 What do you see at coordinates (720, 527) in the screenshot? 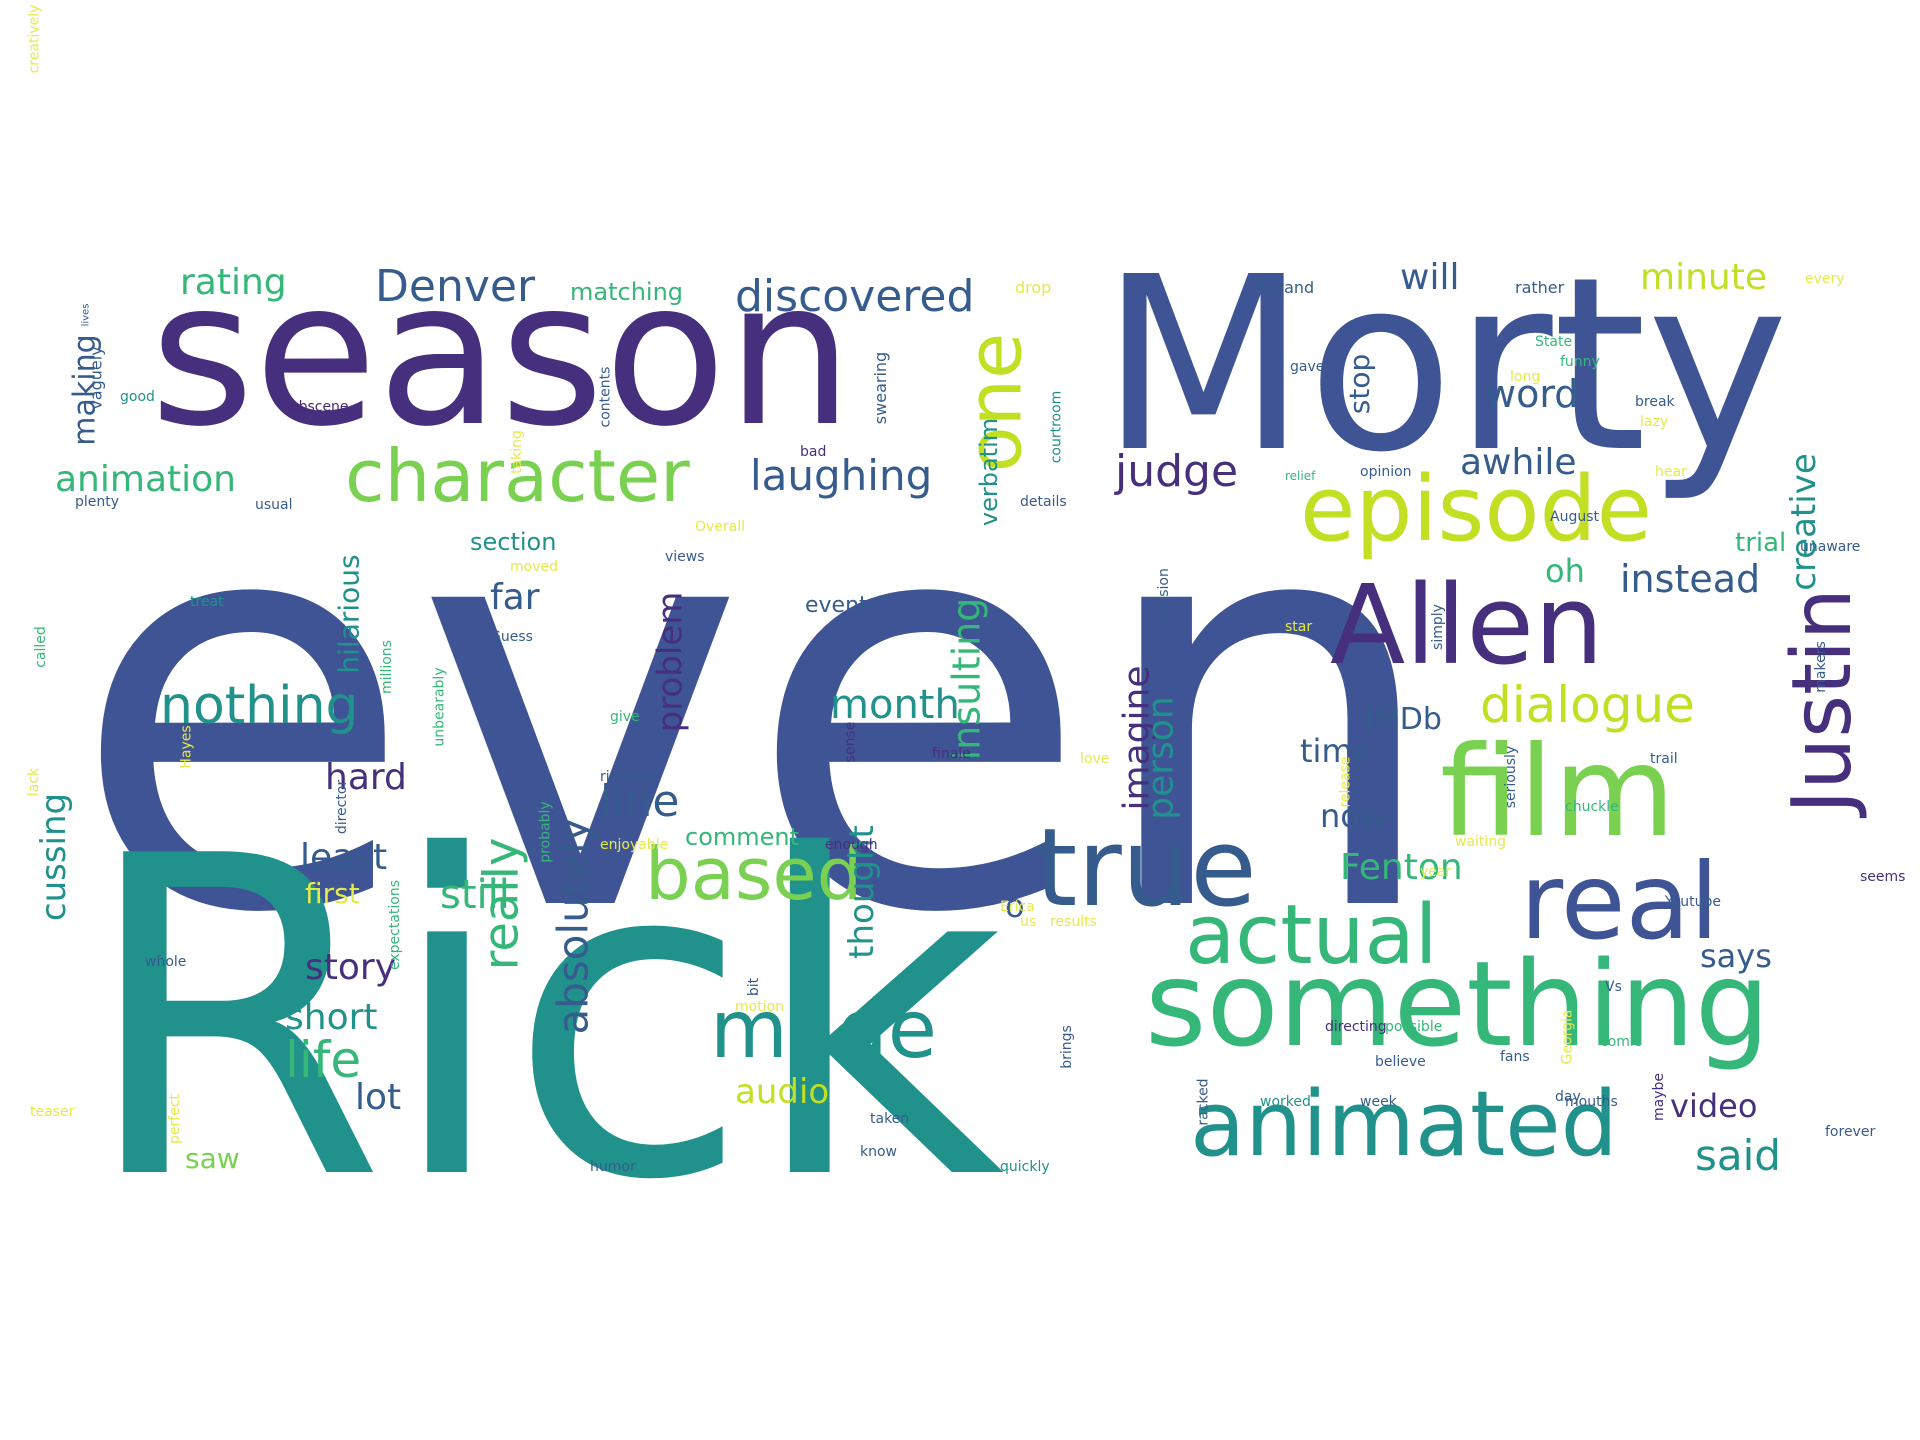
I see `word-overall: Overall` at bounding box center [720, 527].